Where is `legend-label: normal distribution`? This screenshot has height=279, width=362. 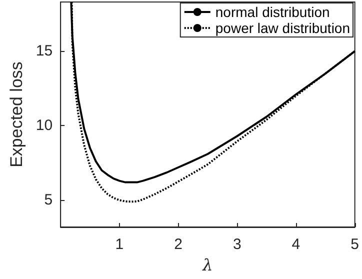 legend-label: normal distribution is located at coordinates (272, 12).